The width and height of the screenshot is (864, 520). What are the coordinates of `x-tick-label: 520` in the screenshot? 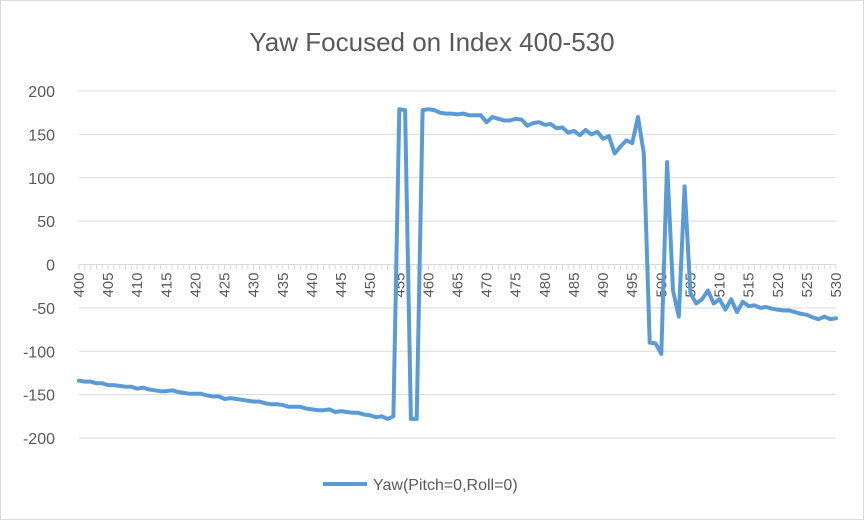 It's located at (778, 285).